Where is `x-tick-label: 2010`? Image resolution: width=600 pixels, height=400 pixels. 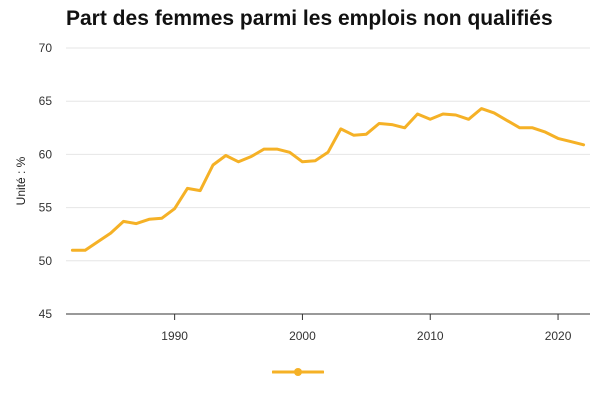
x-tick-label: 2010 is located at coordinates (430, 336).